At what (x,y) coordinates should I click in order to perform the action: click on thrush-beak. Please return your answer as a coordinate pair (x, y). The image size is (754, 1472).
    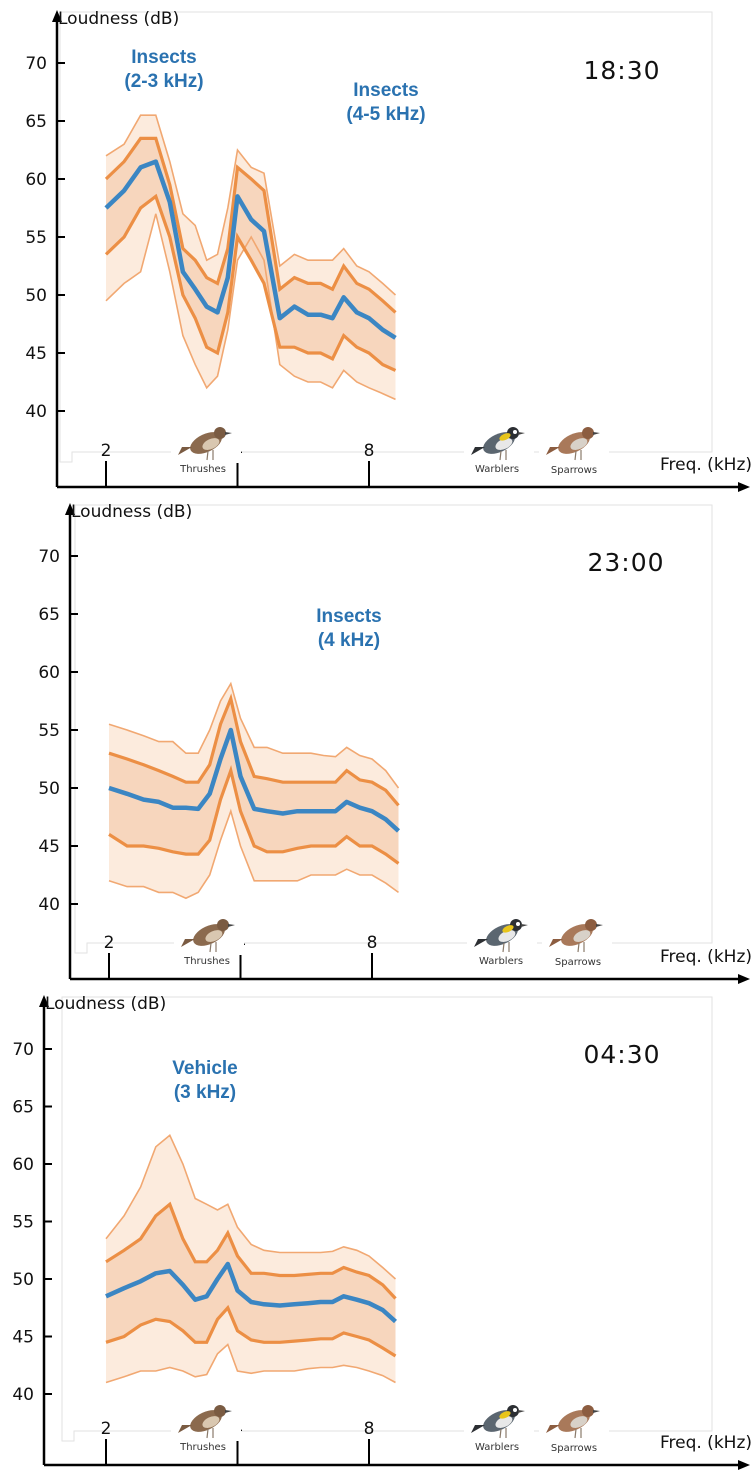
    Looking at the image, I should click on (228, 1411).